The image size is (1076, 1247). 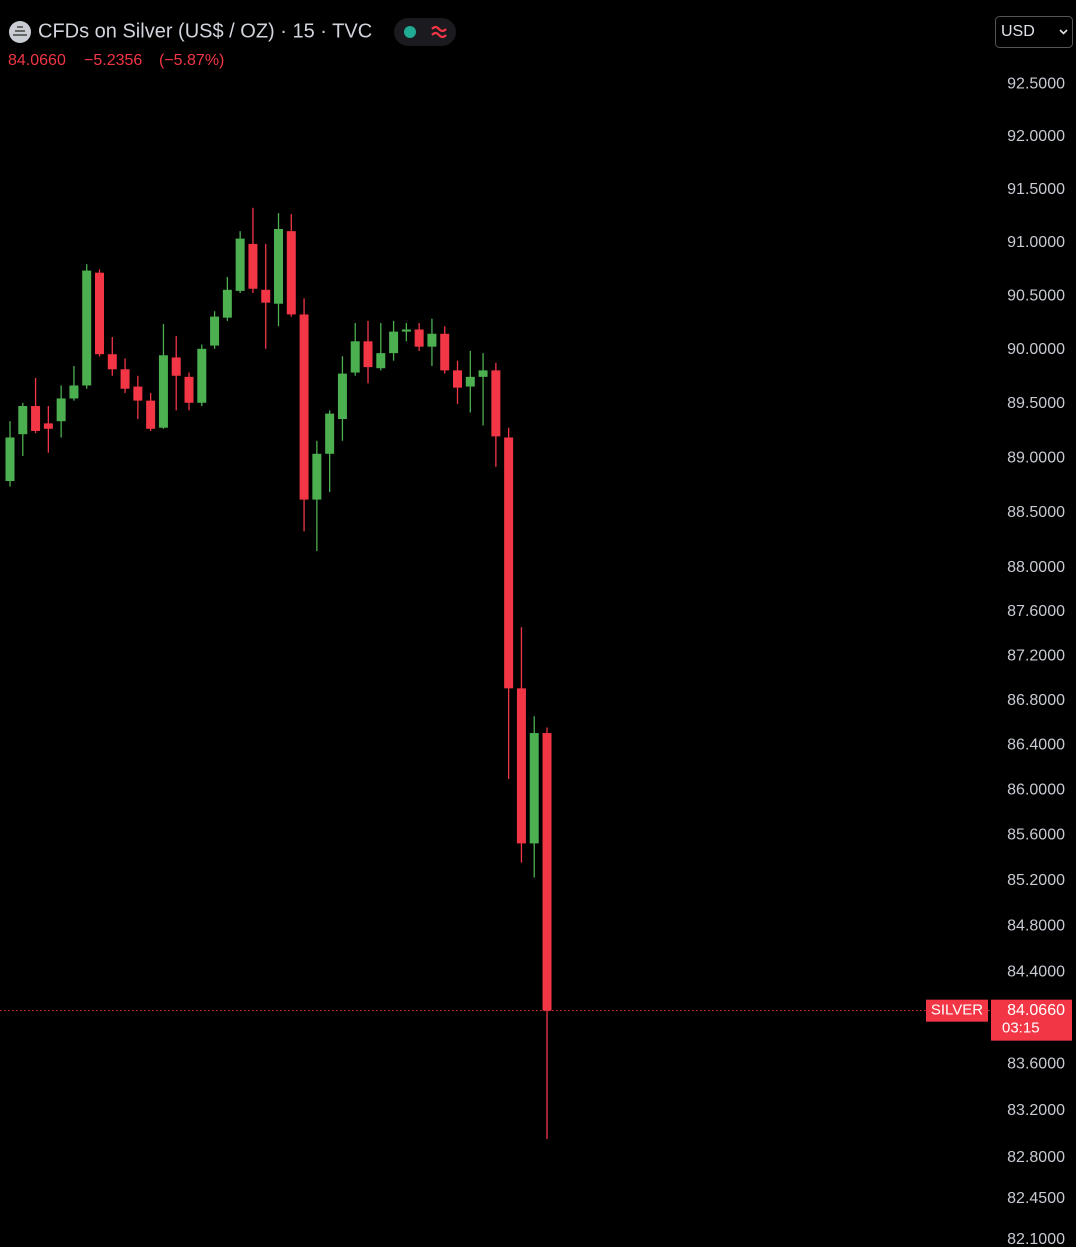 I want to click on y-tick-label: 84.4000, so click(x=1036, y=971).